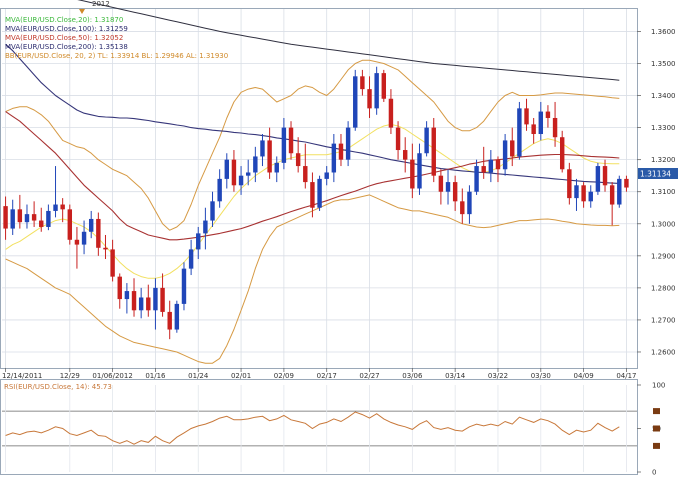 The width and height of the screenshot is (680, 481). I want to click on date-tick-label: 02/27, so click(369, 376).